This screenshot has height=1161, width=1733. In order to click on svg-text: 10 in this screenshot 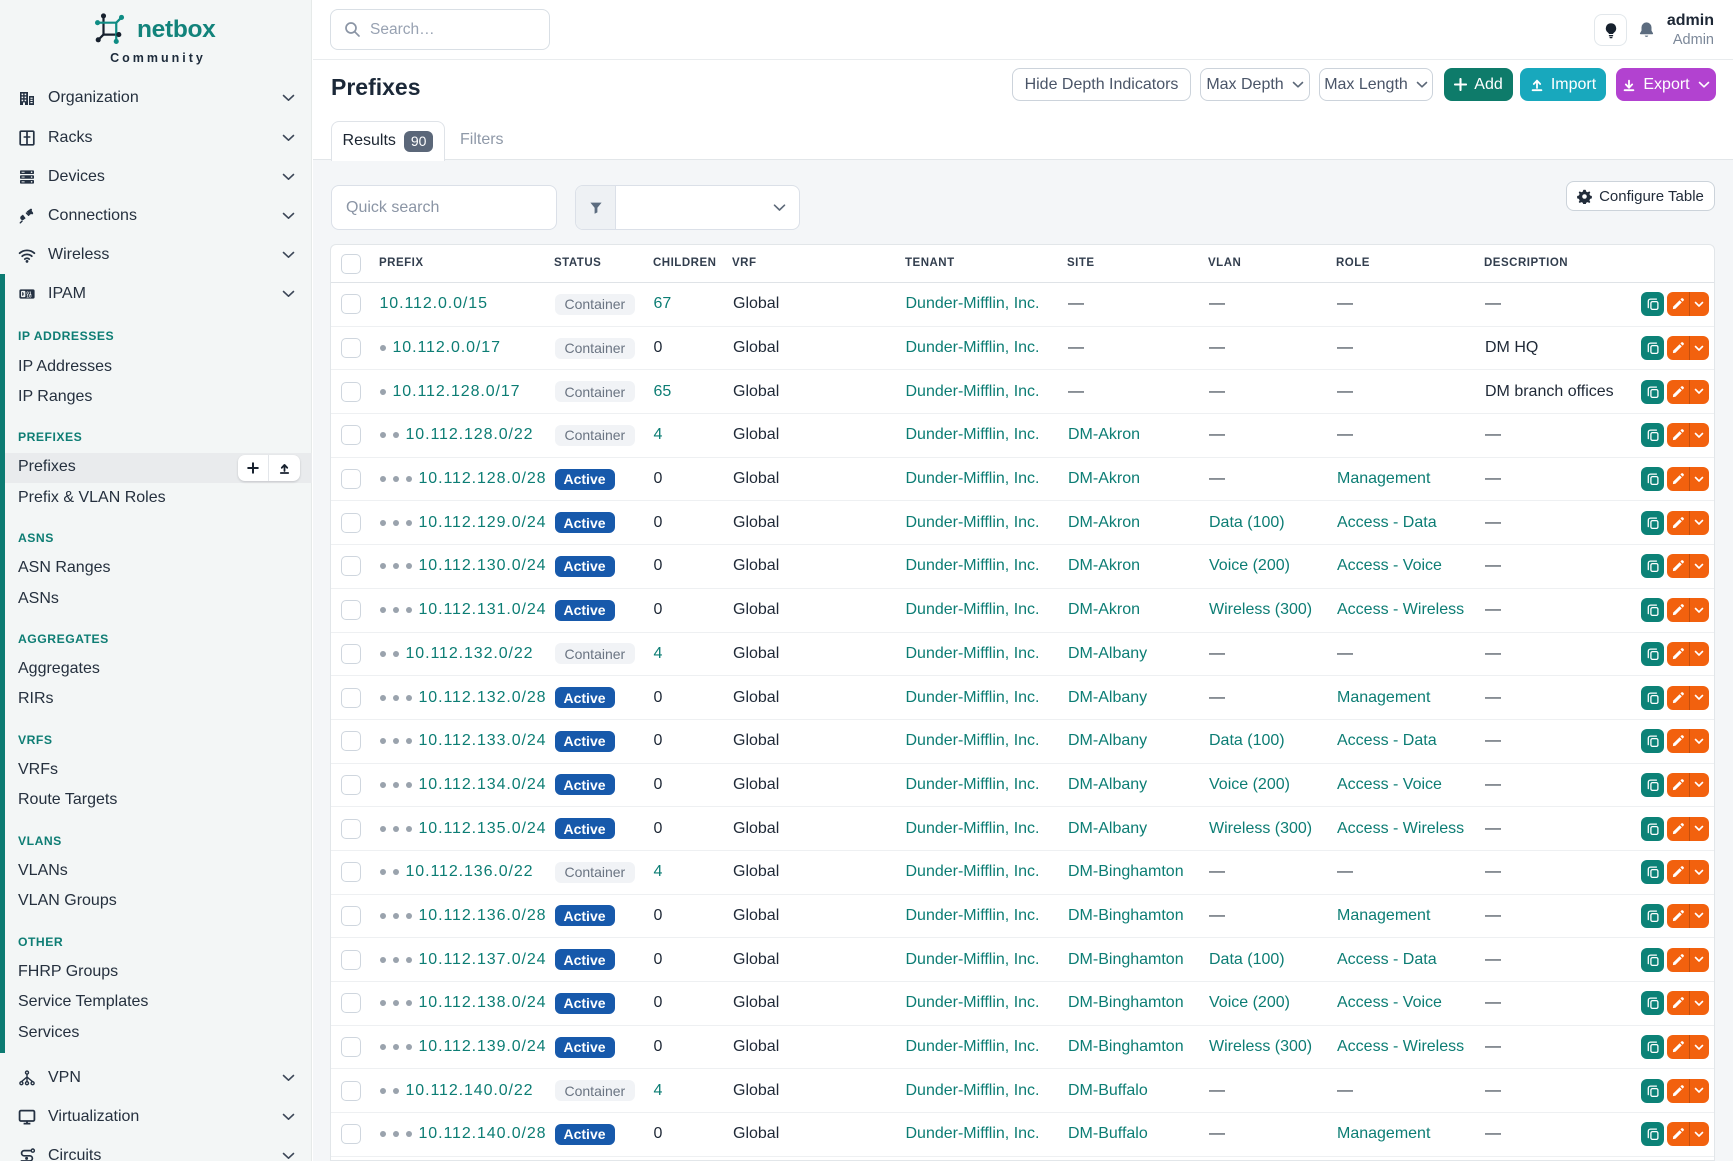, I will do `click(29, 295)`.